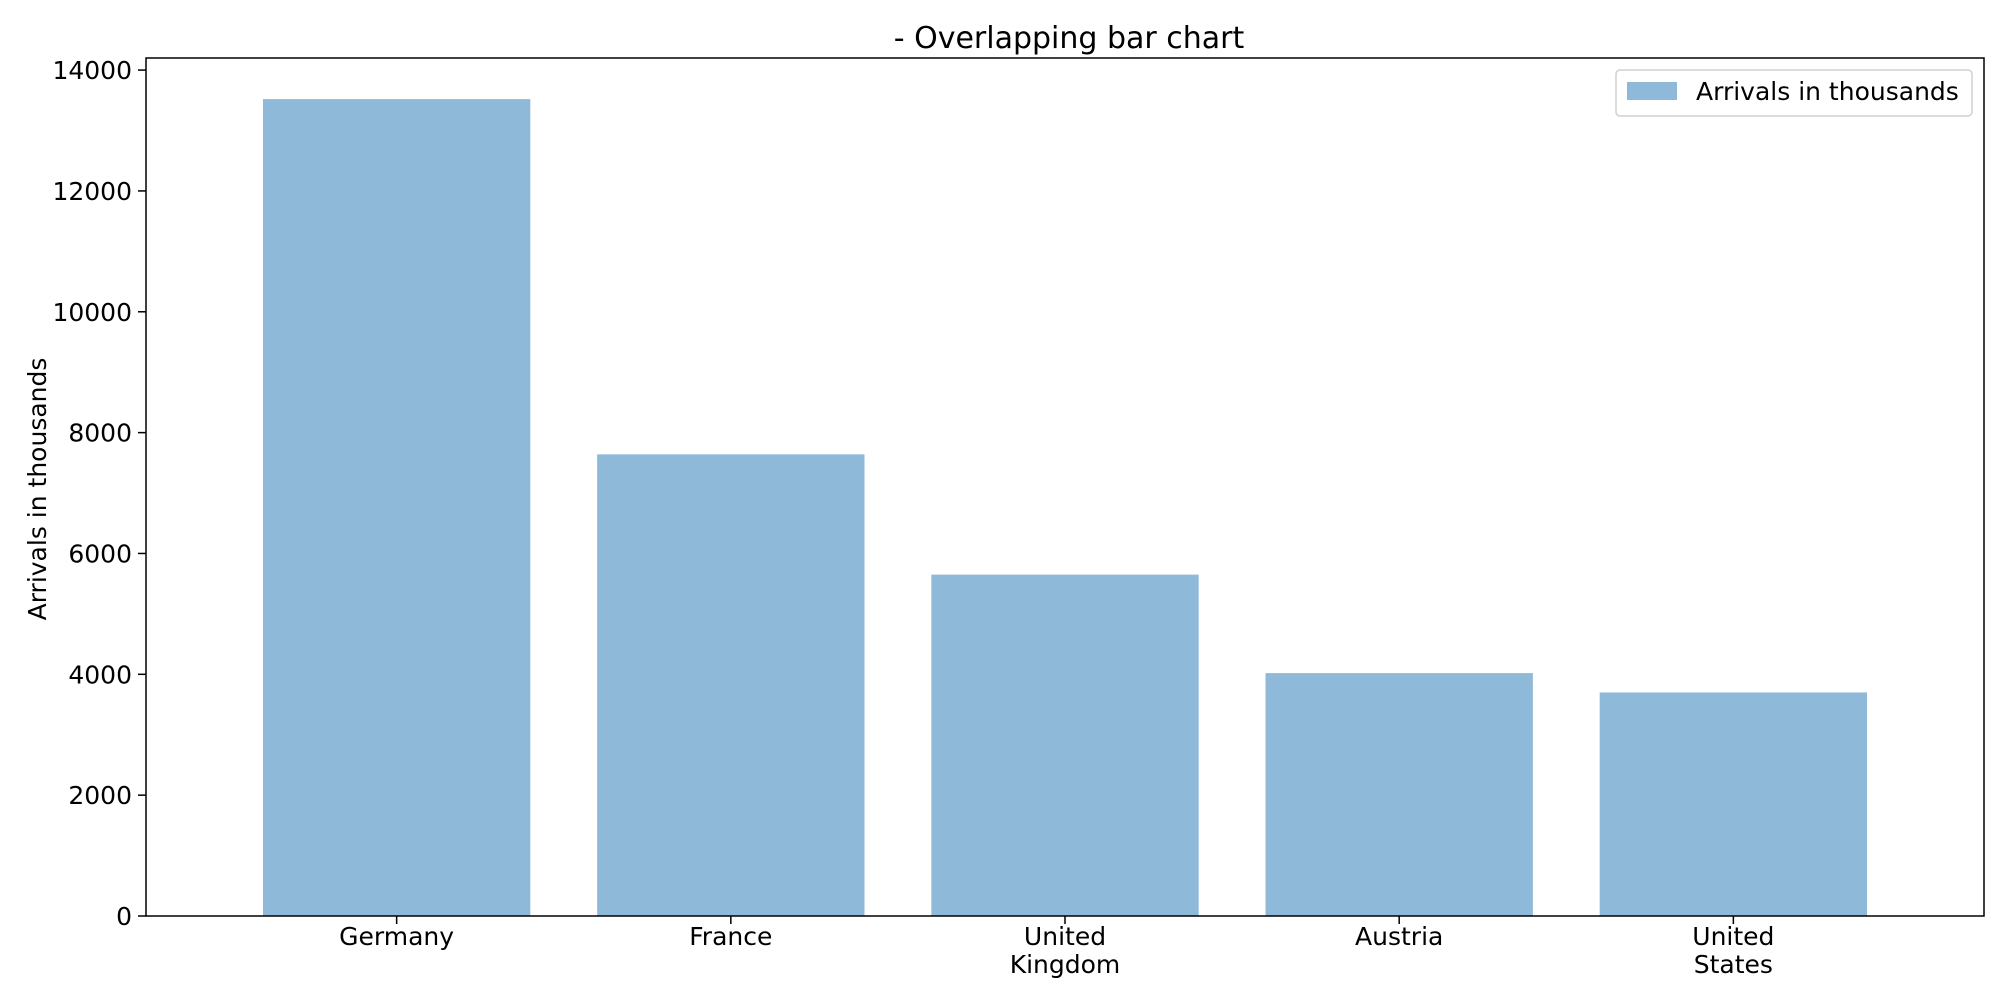 This screenshot has width=2000, height=1000. Describe the element at coordinates (1065, 745) in the screenshot. I see `bar-united-kingdom` at that location.